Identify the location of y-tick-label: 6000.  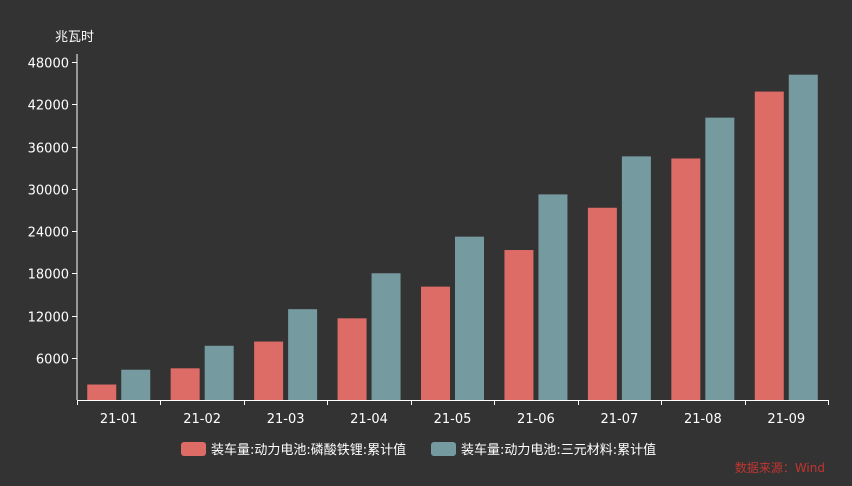
(52, 360).